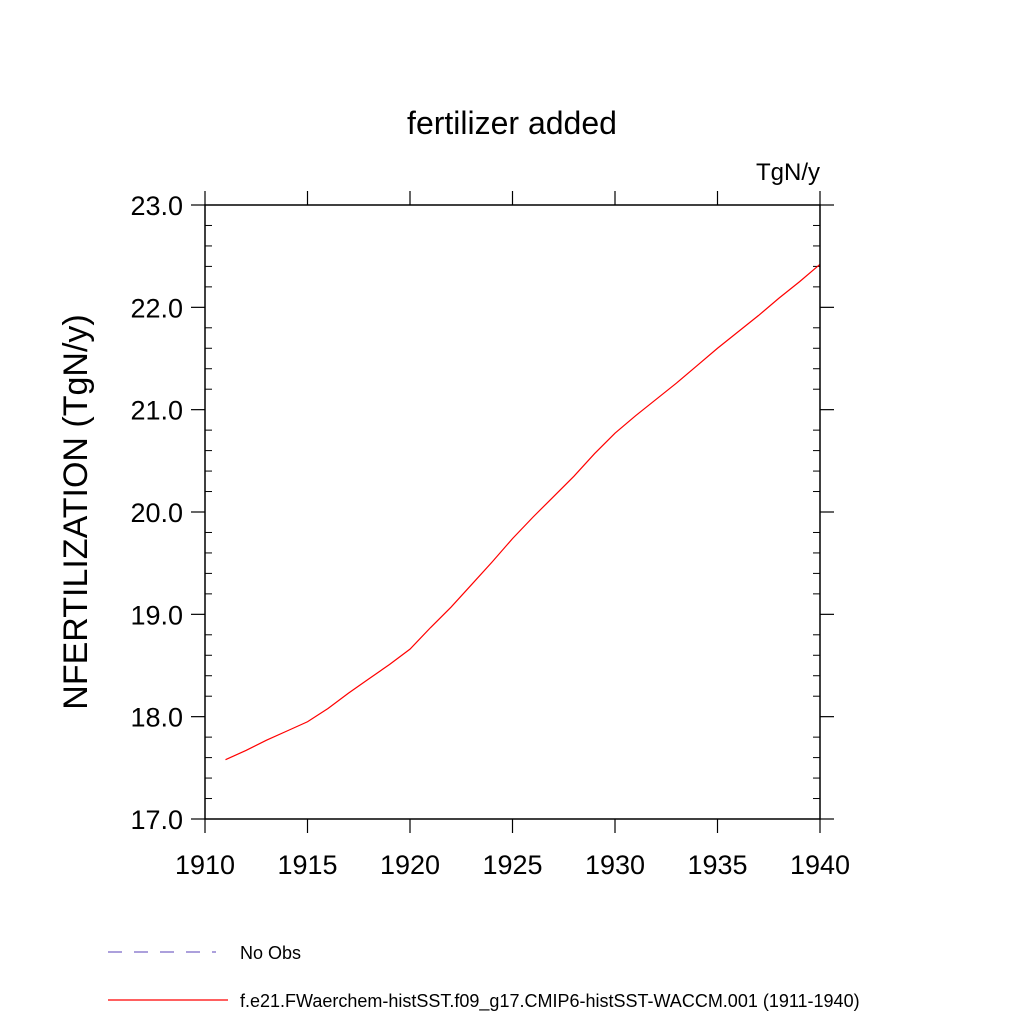  Describe the element at coordinates (76, 511) in the screenshot. I see `y-axis-label: NFERTILIZATION (TgN/y)` at that location.